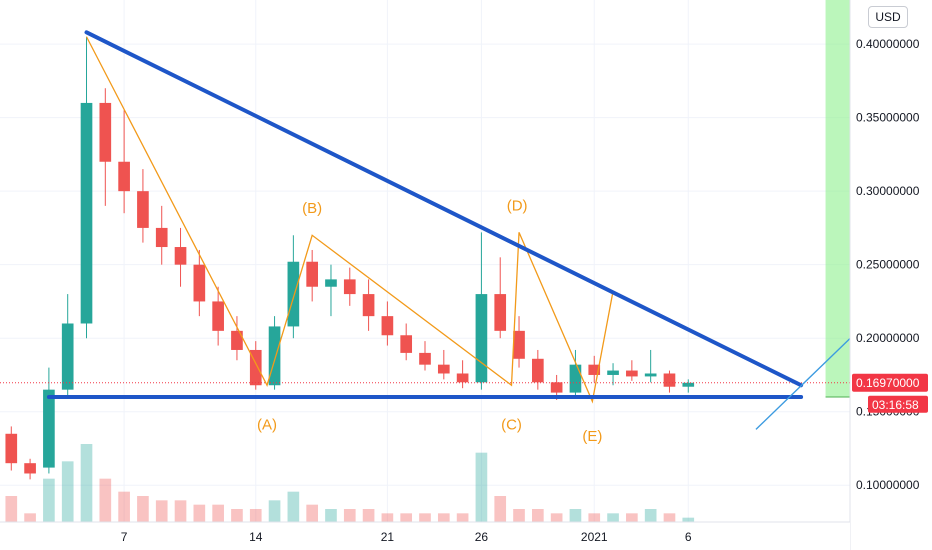 This screenshot has height=550, width=932. What do you see at coordinates (256, 537) in the screenshot?
I see `time-tick-label: 14` at bounding box center [256, 537].